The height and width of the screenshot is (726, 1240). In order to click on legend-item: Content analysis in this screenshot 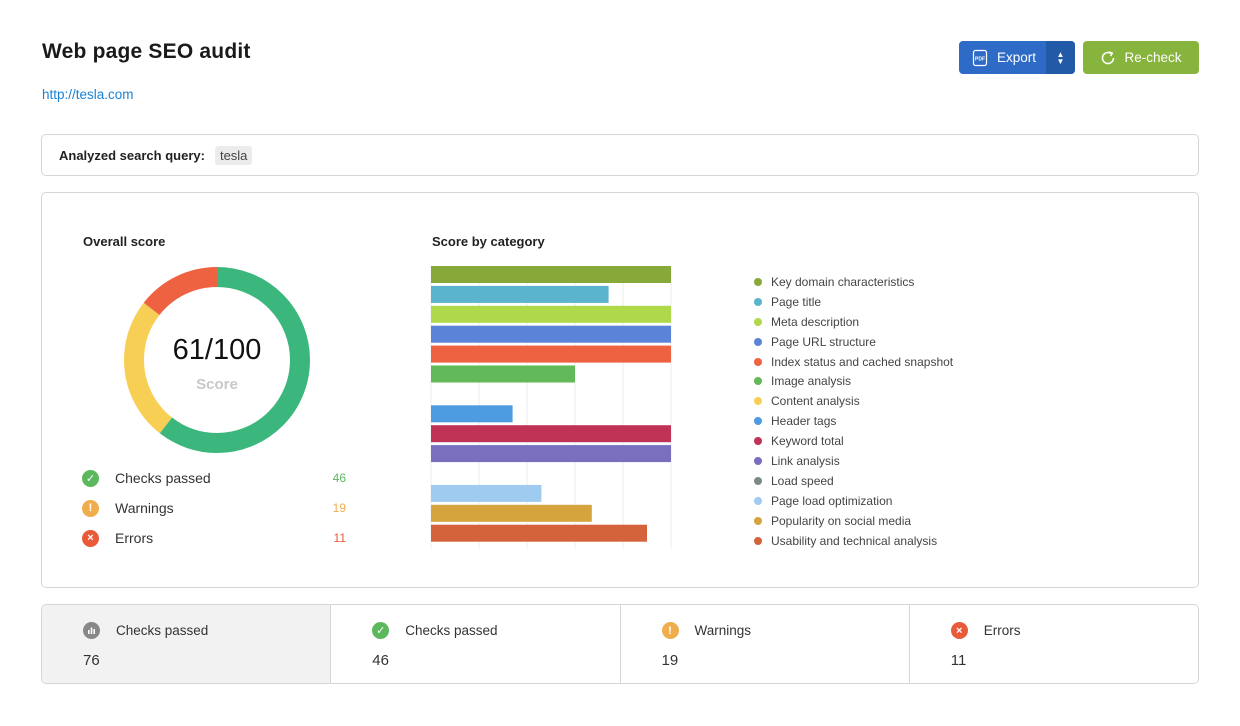, I will do `click(853, 401)`.